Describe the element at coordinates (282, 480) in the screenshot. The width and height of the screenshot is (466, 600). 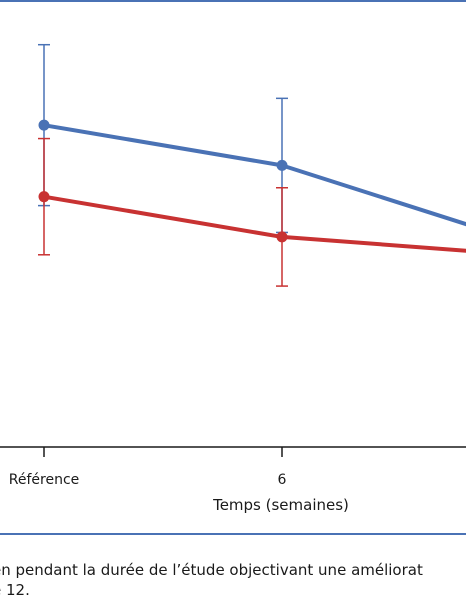
I see `x-tick-label: 6` at that location.